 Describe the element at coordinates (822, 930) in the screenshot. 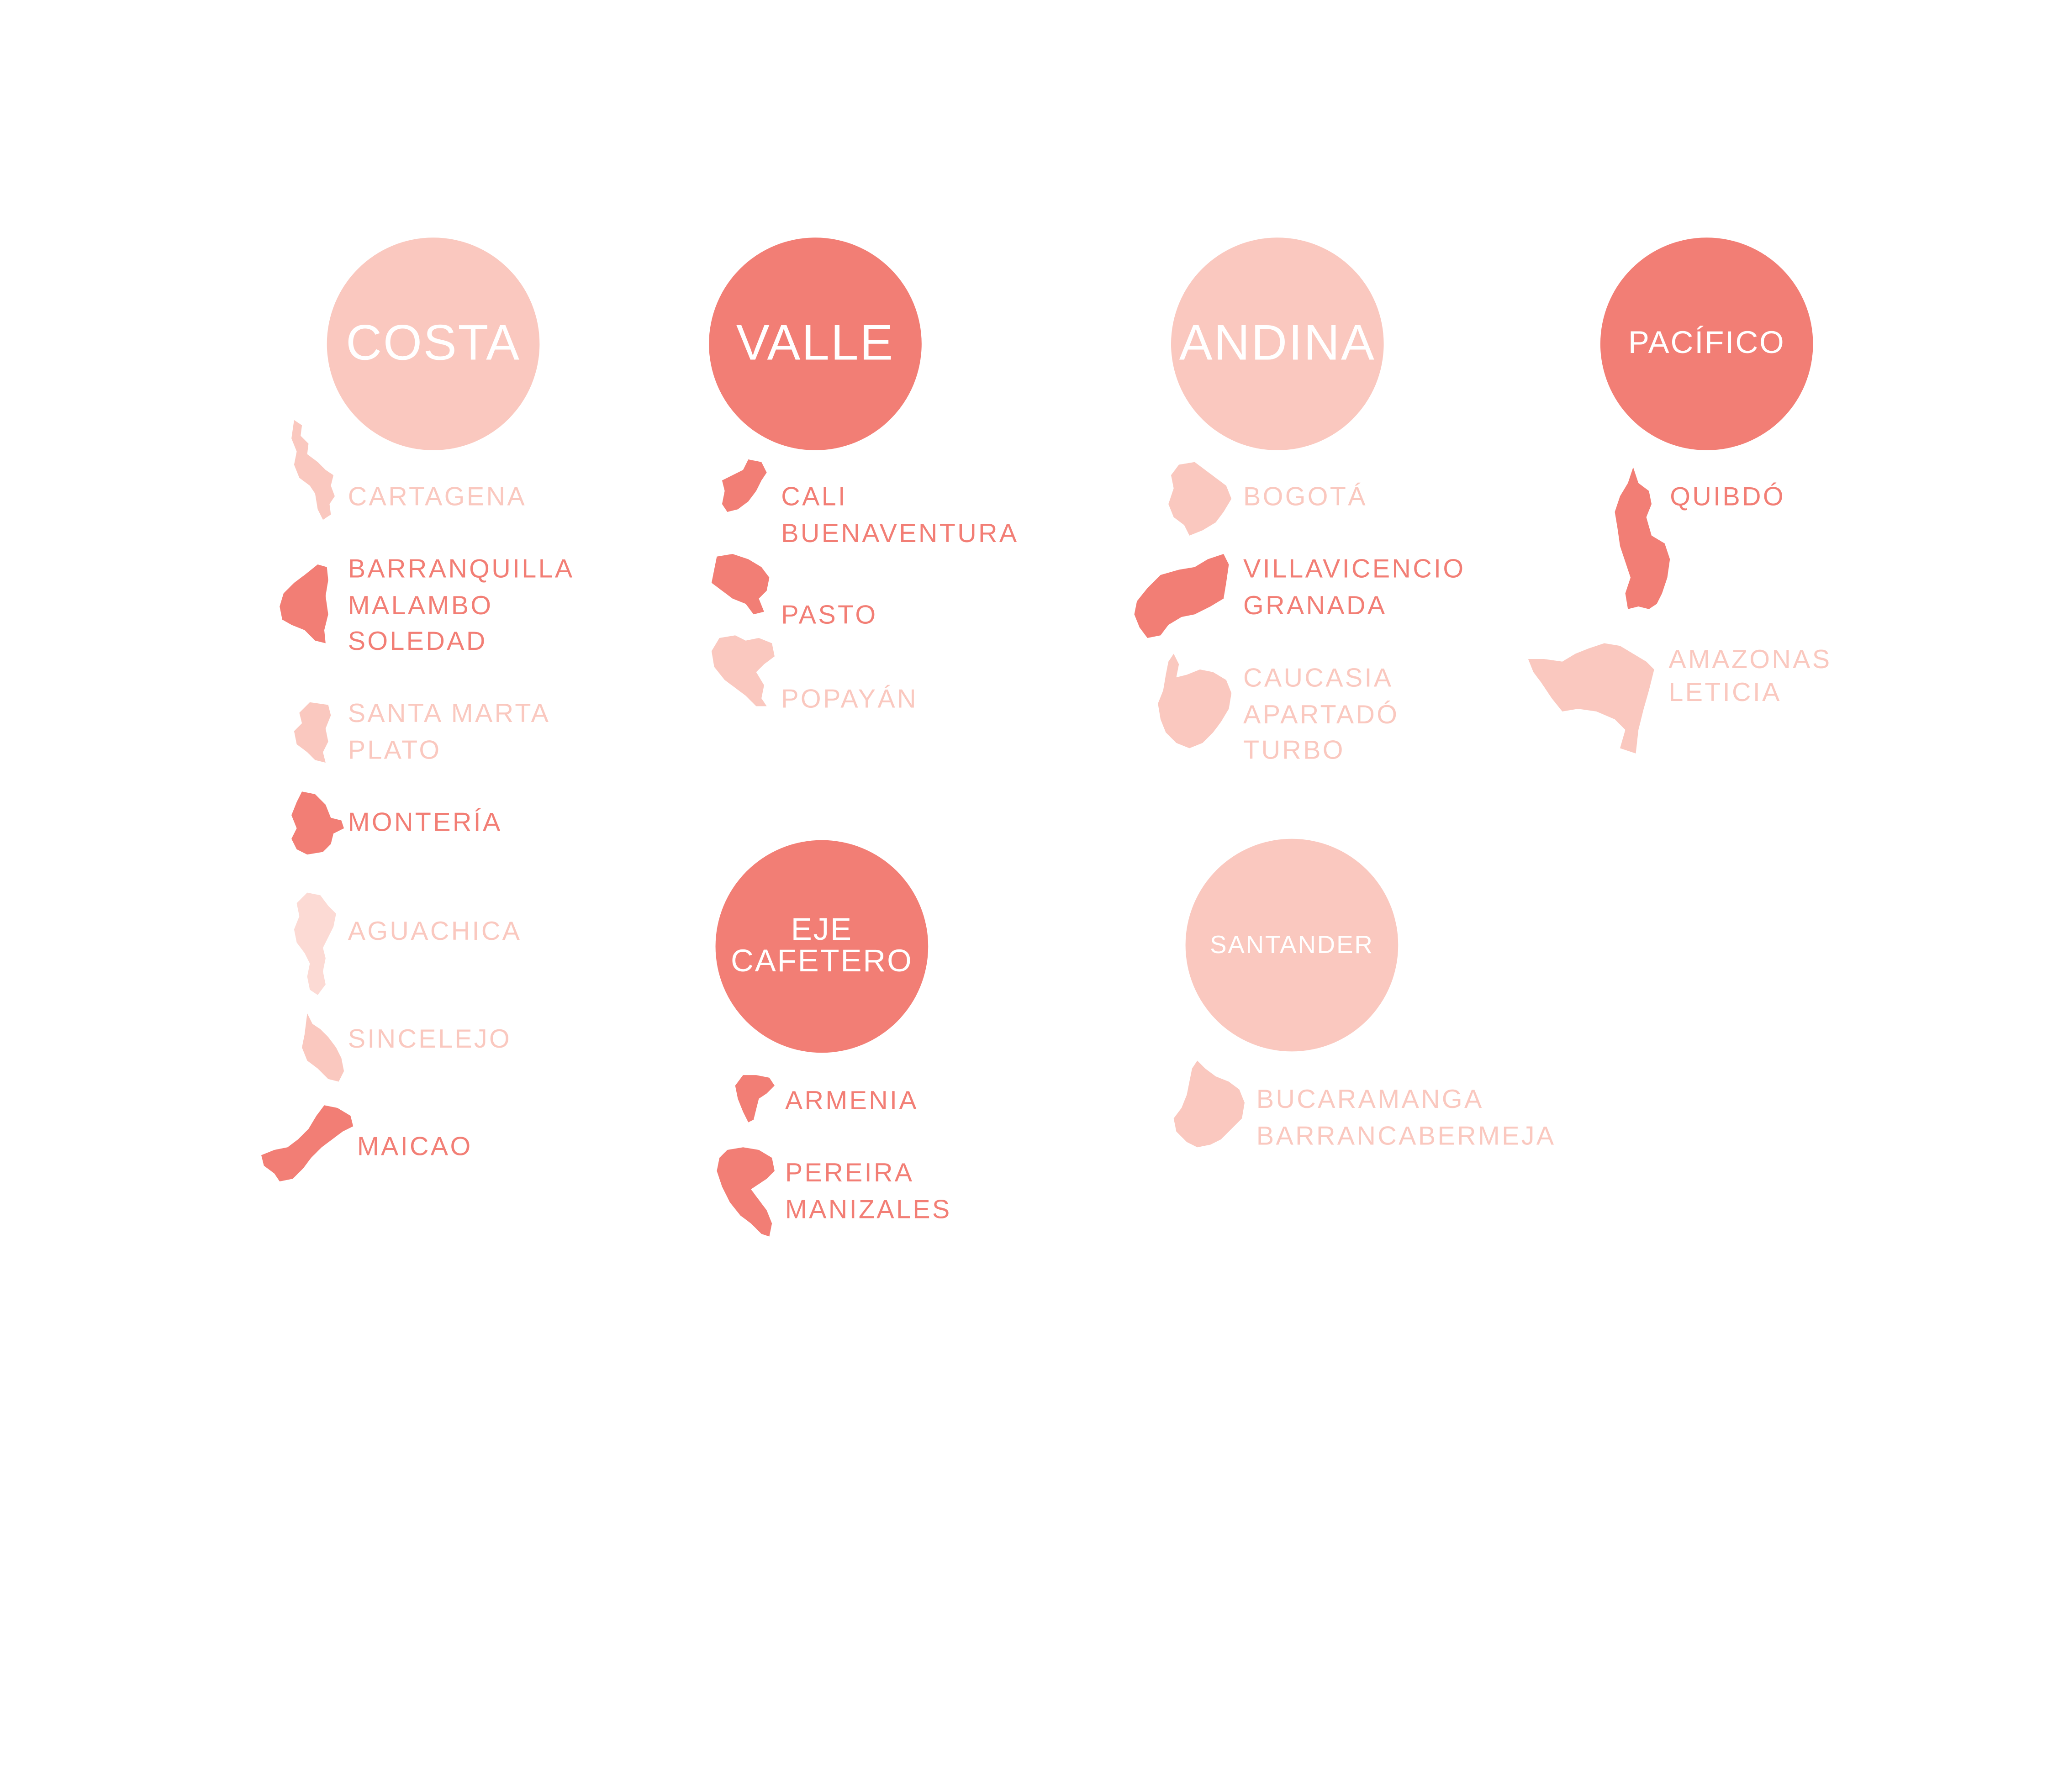

I see `region-title-eje: EJE` at that location.